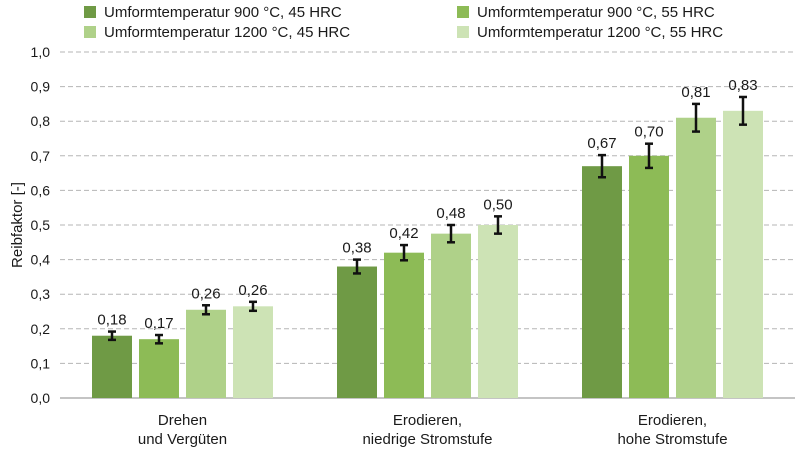 The image size is (800, 451). I want to click on y-tick-label: 0,9, so click(41, 87).